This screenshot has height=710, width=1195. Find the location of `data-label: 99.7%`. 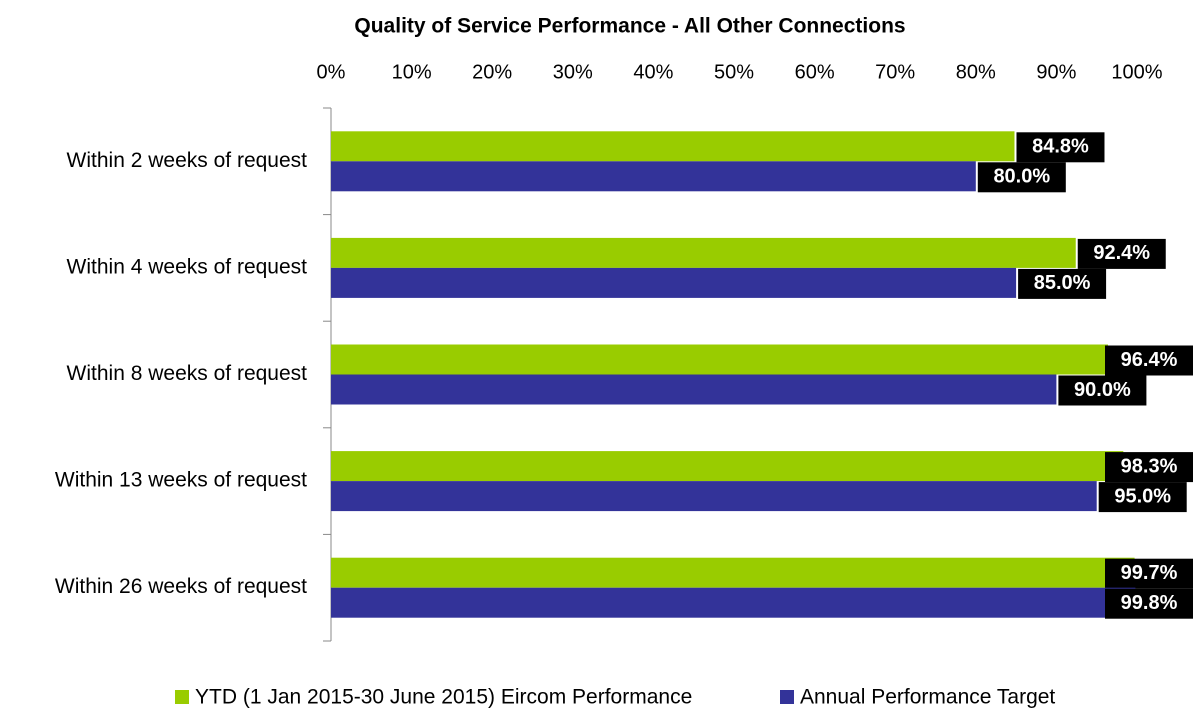

data-label: 99.7% is located at coordinates (1149, 573).